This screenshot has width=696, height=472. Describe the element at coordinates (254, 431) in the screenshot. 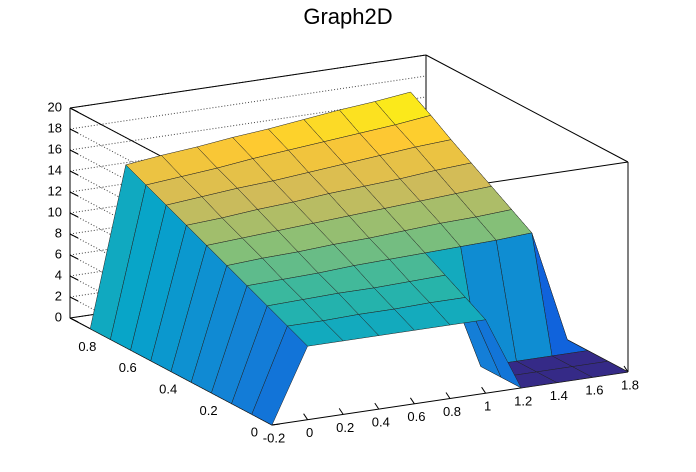

I see `y-tick-label: 0` at that location.